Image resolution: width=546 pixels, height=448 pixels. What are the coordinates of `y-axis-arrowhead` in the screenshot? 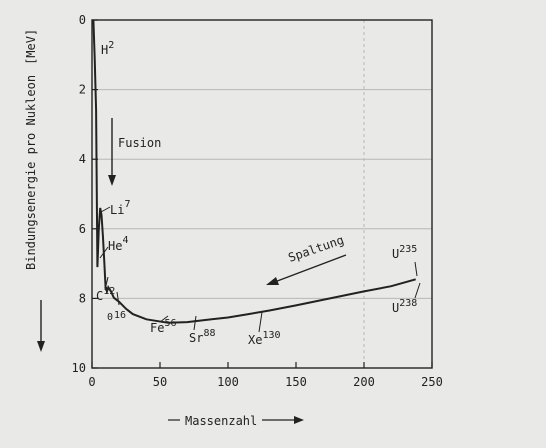 It's located at (41, 346).